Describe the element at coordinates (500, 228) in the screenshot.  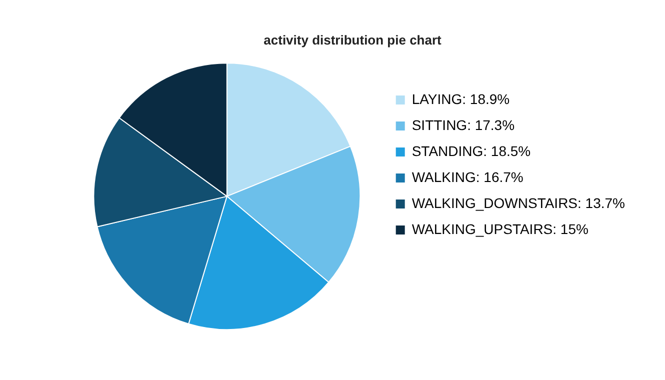
I see `legend-label: WALKING_UPSTAIRS: 15%` at that location.